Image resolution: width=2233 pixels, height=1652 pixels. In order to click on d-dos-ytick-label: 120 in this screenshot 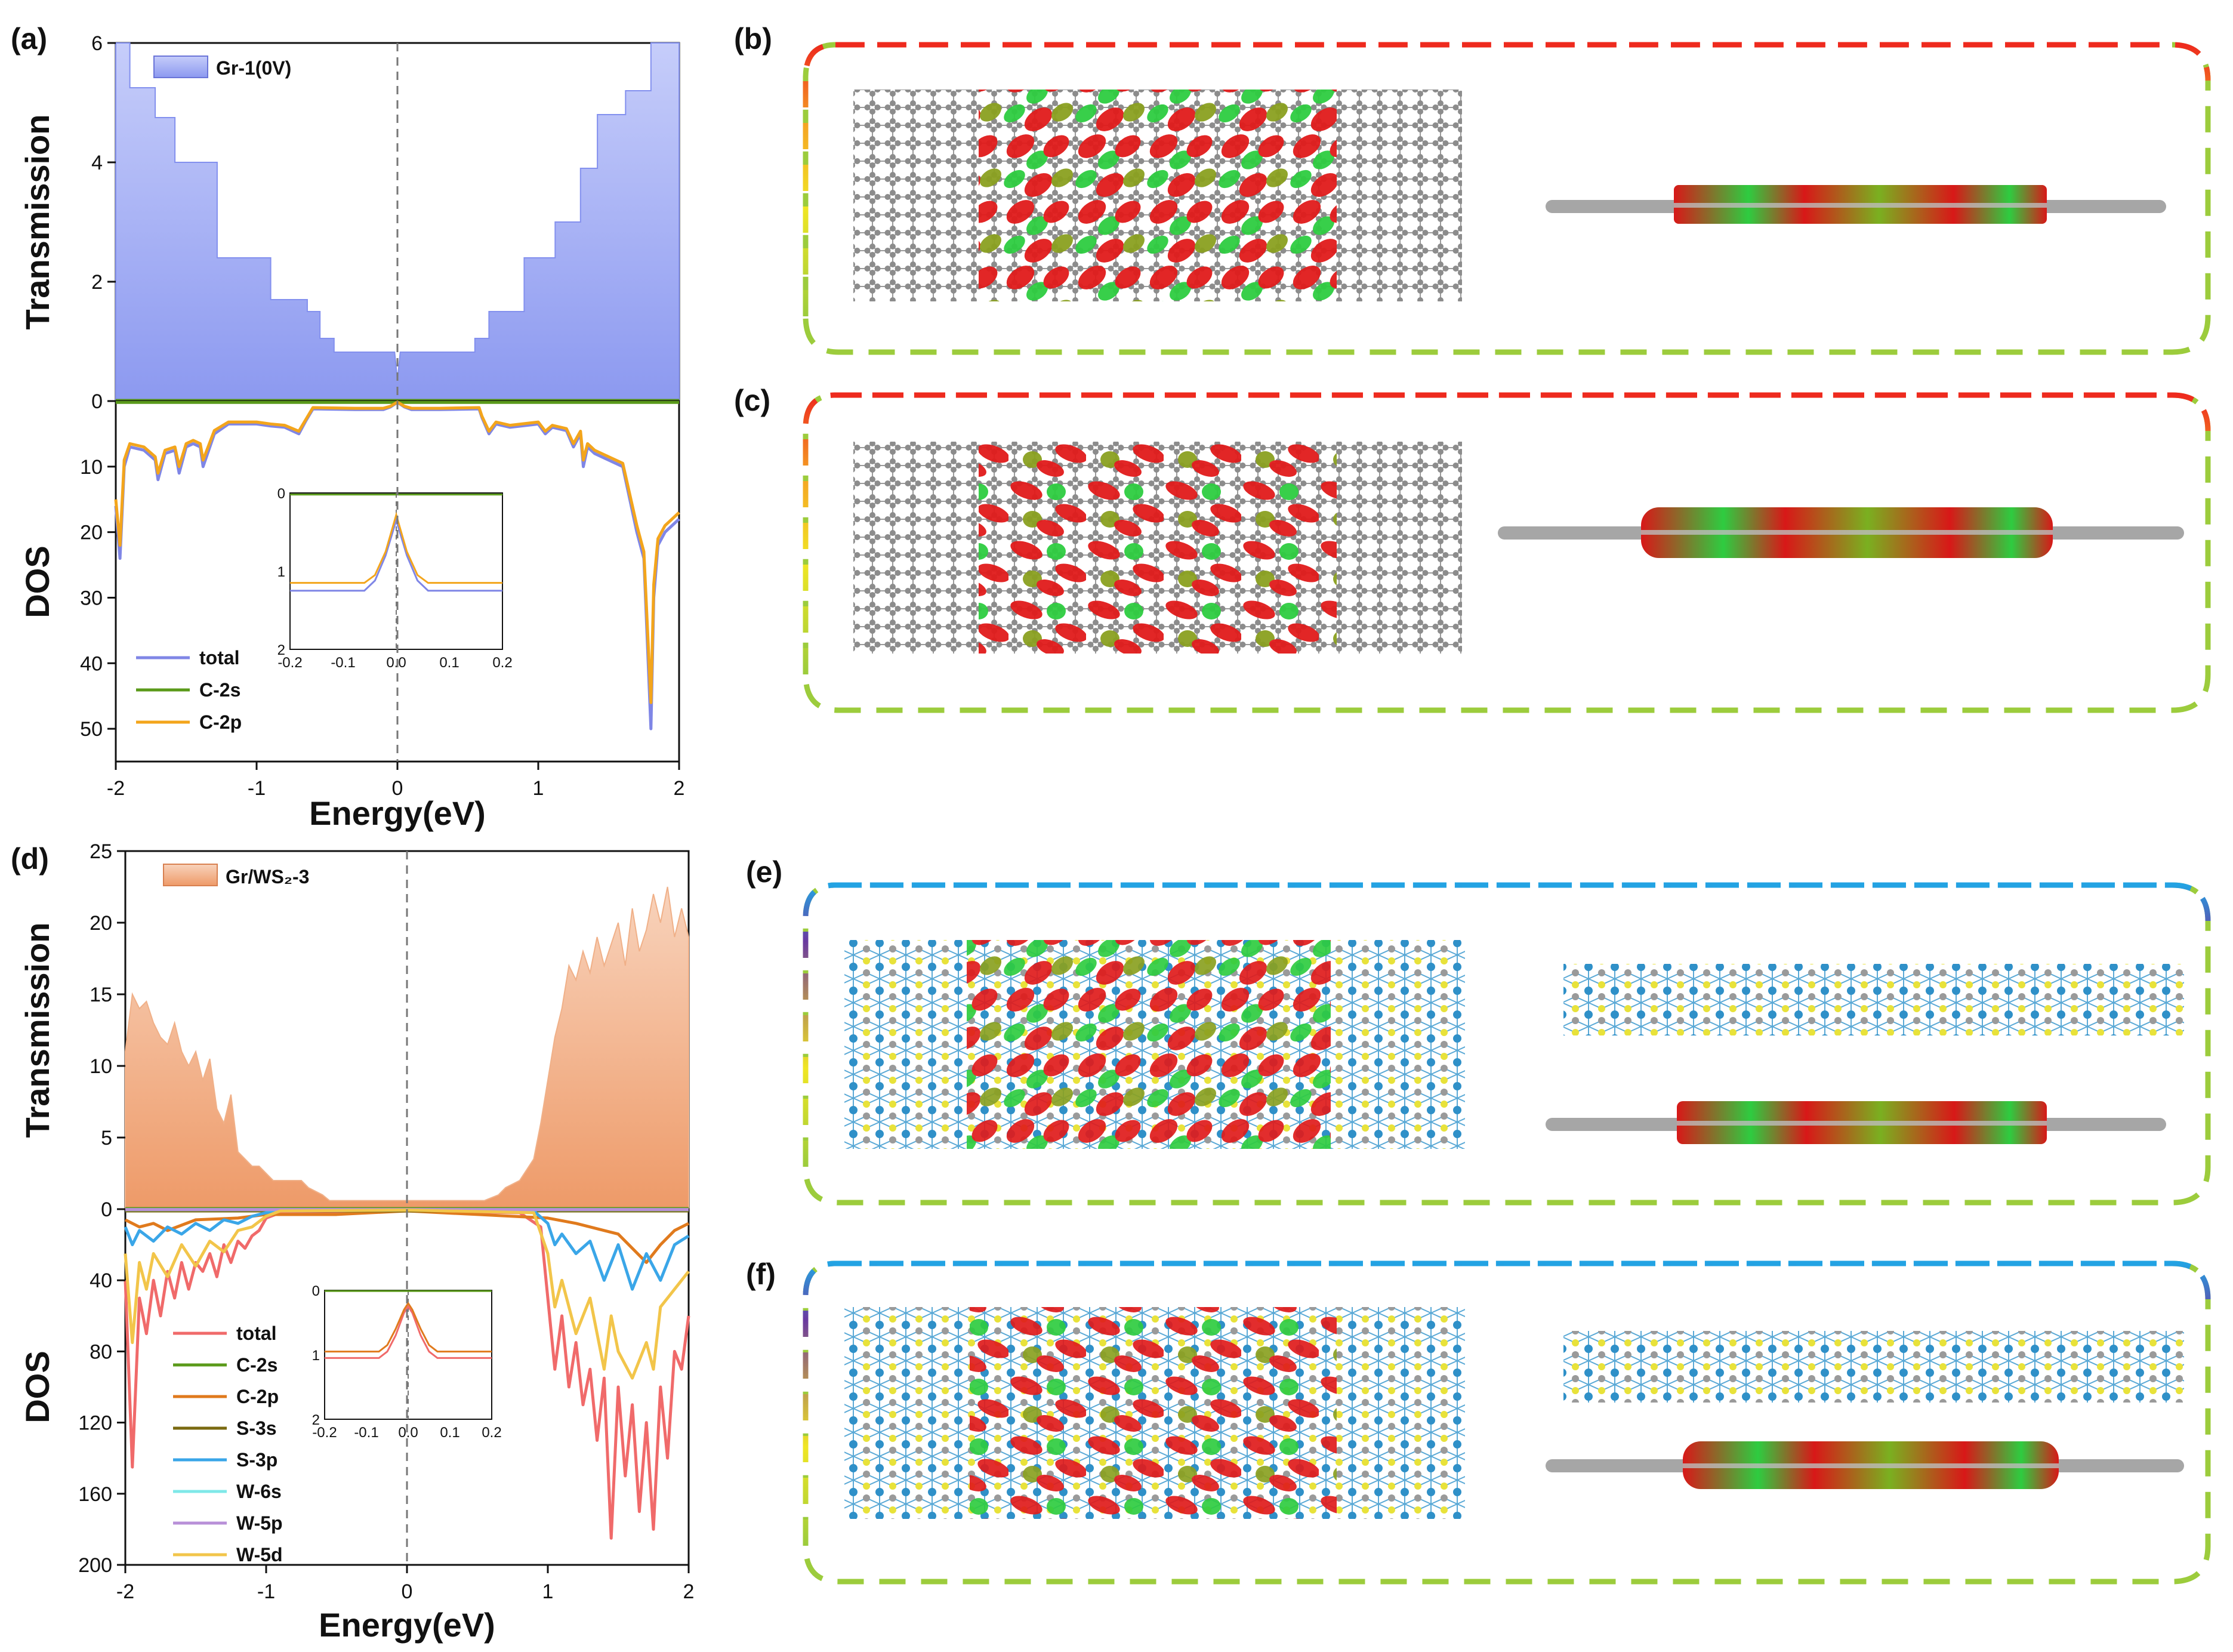, I will do `click(95, 1423)`.